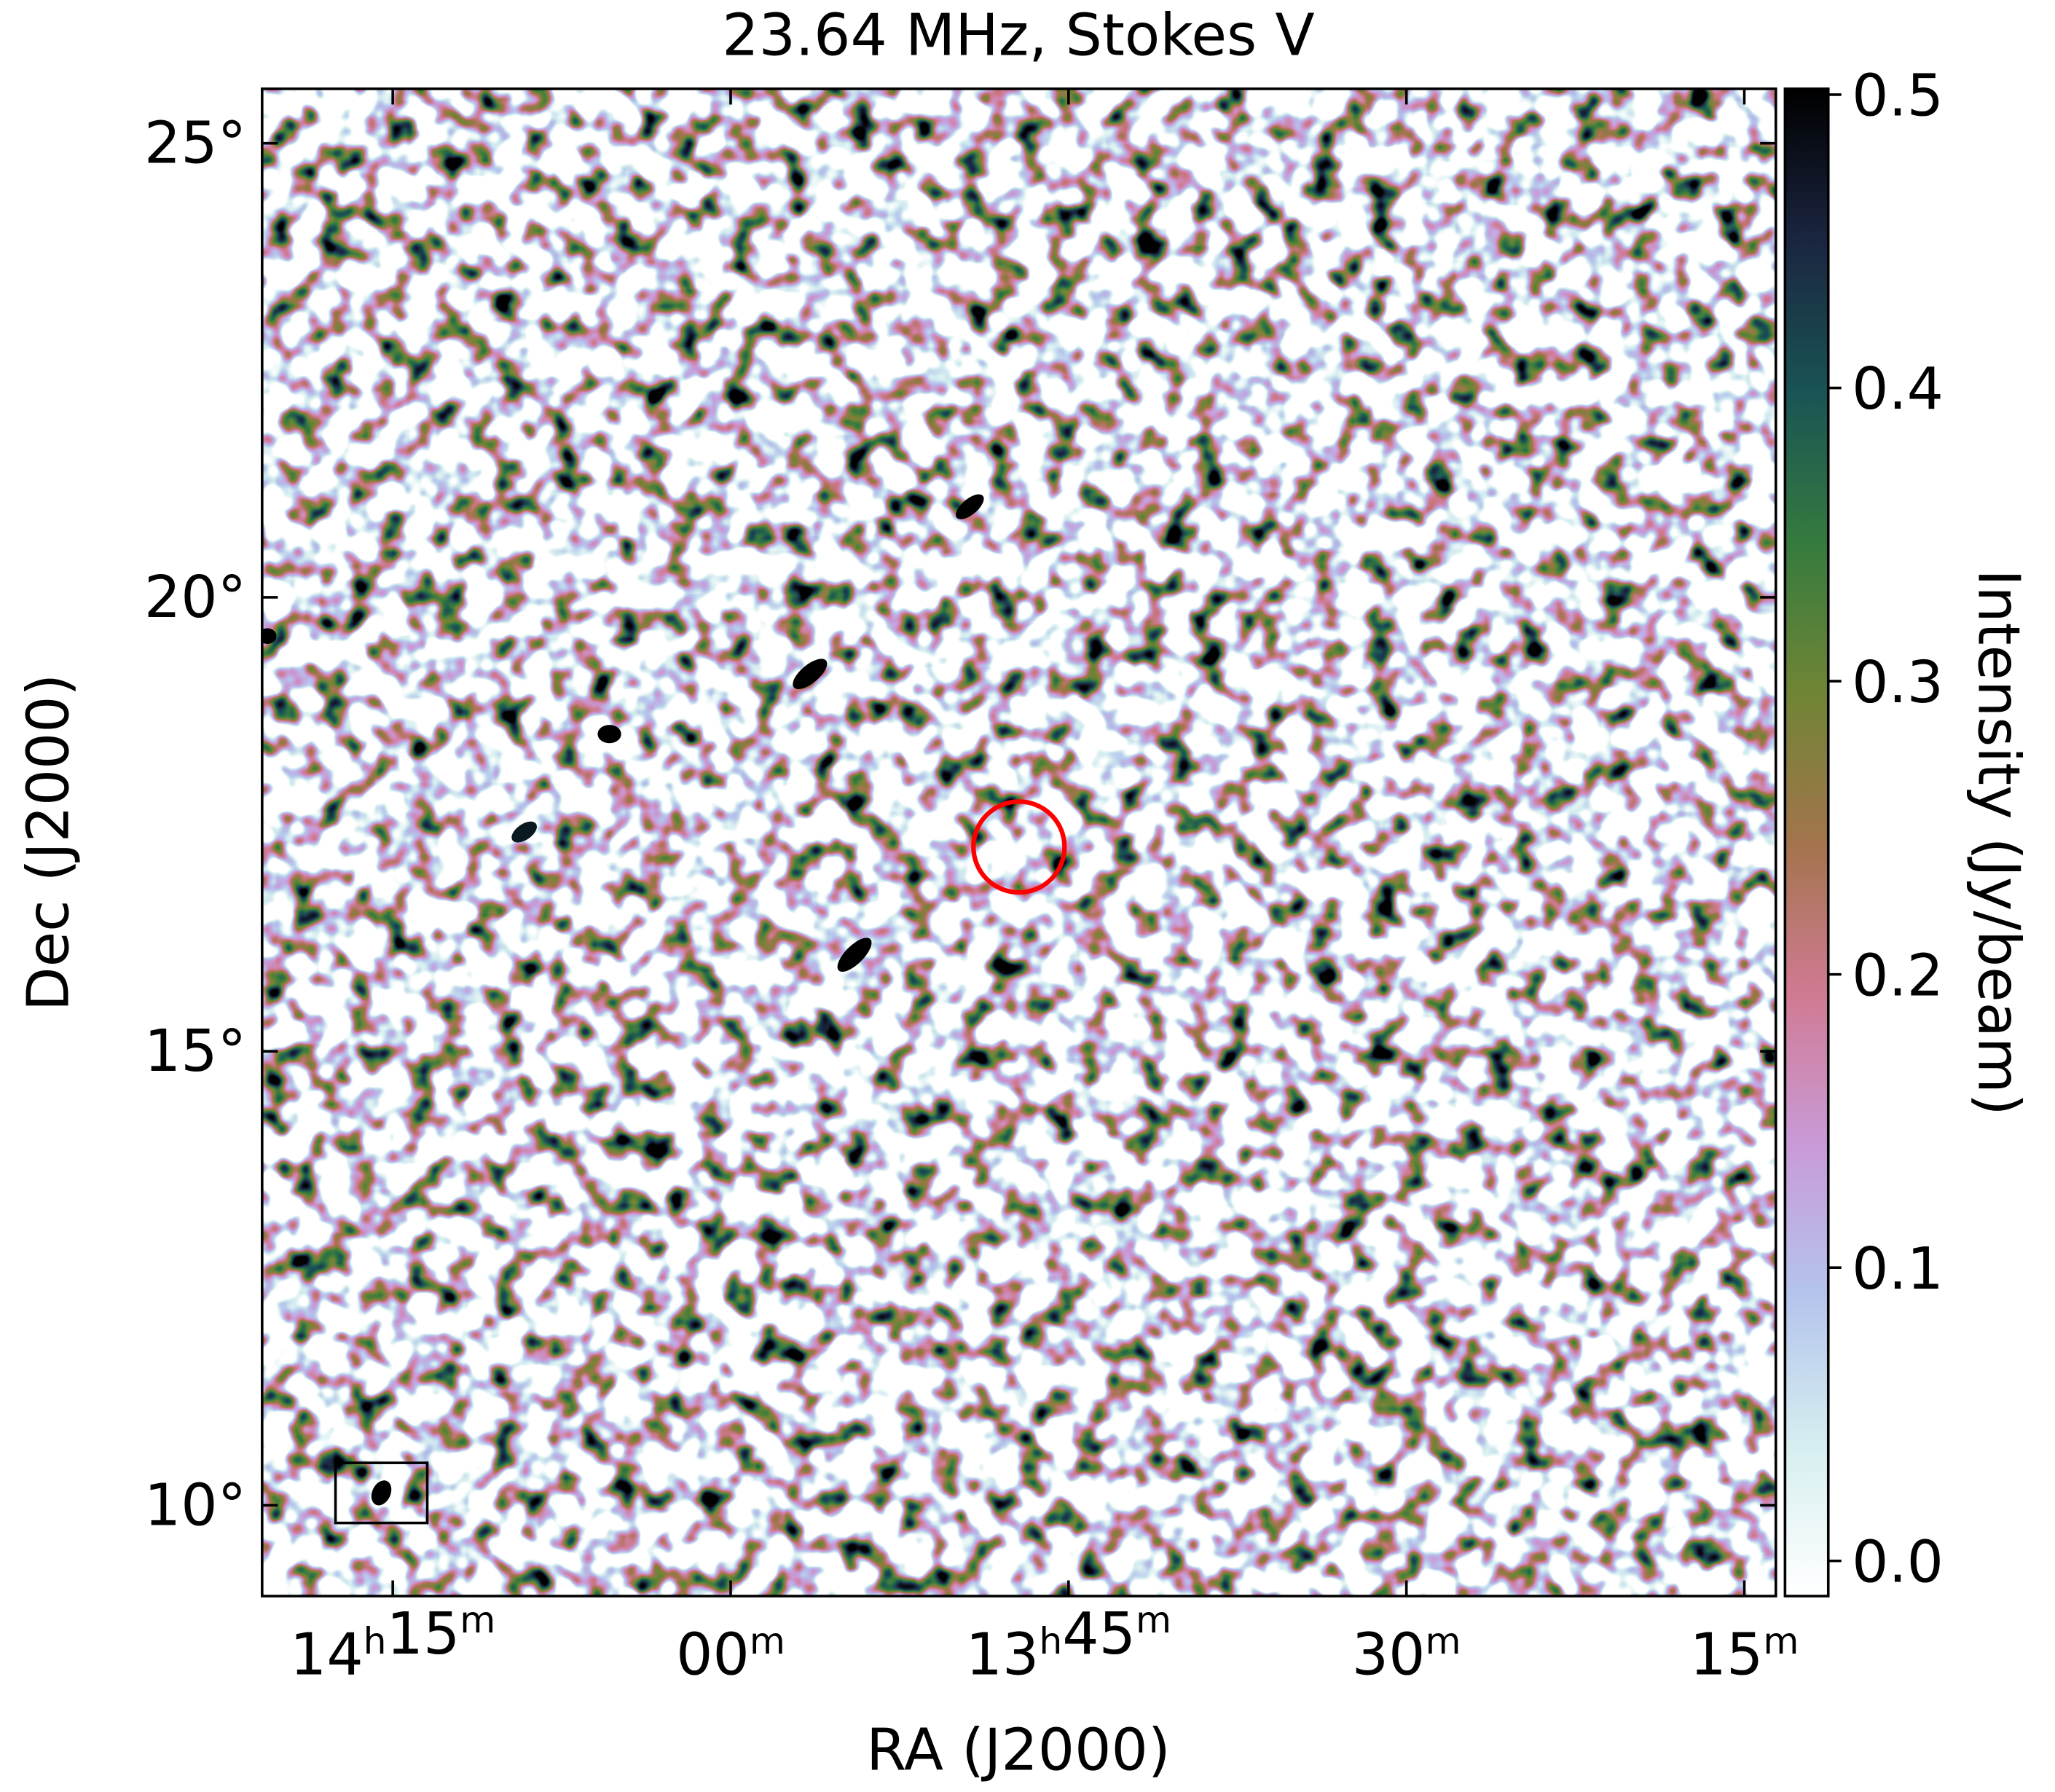 This screenshot has height=1792, width=2055. What do you see at coordinates (195, 1052) in the screenshot?
I see `y-tick-label: 15°` at bounding box center [195, 1052].